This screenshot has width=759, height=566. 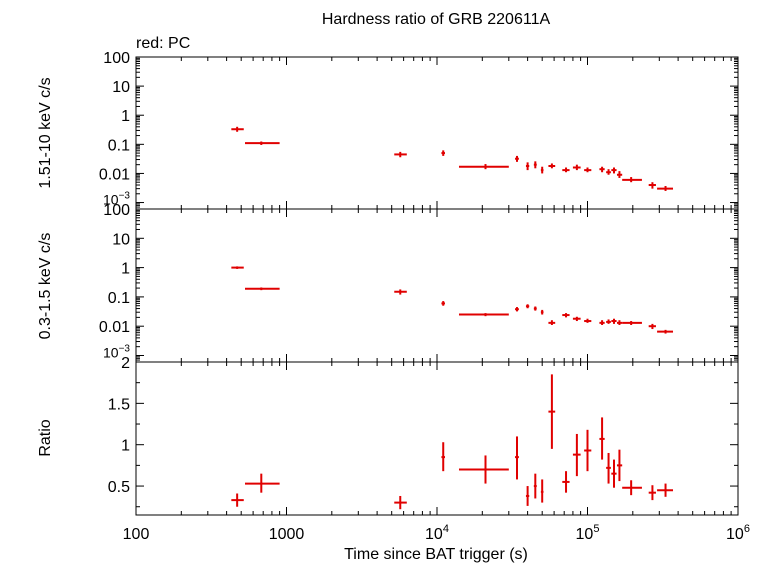 I want to click on soft-band-y-axis-label: 0.3-1.5 keV c/s, so click(x=45, y=286).